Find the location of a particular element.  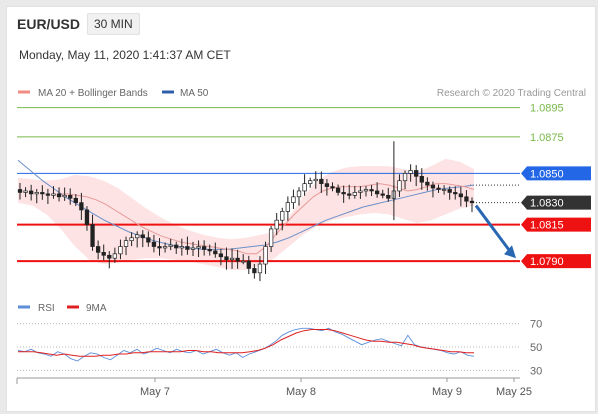

ma20-legend-label: MA 20 + Bollinger Bands is located at coordinates (93, 93).